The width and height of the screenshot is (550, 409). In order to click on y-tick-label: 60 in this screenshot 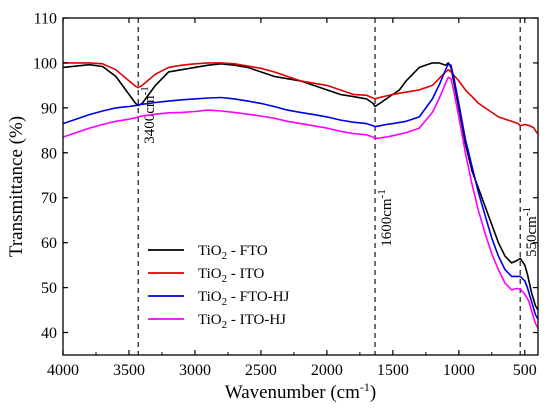, I will do `click(49, 243)`.